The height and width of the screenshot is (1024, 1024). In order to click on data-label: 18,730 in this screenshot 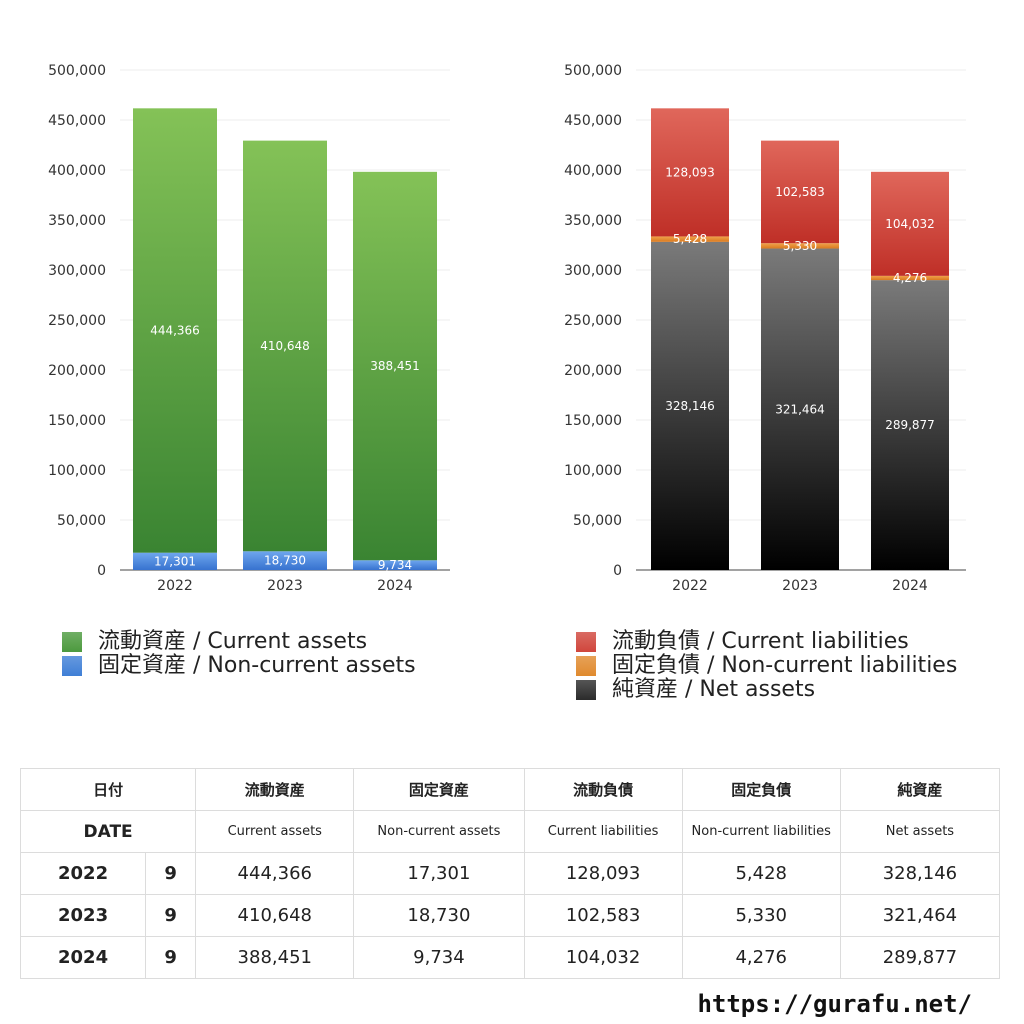, I will do `click(285, 561)`.